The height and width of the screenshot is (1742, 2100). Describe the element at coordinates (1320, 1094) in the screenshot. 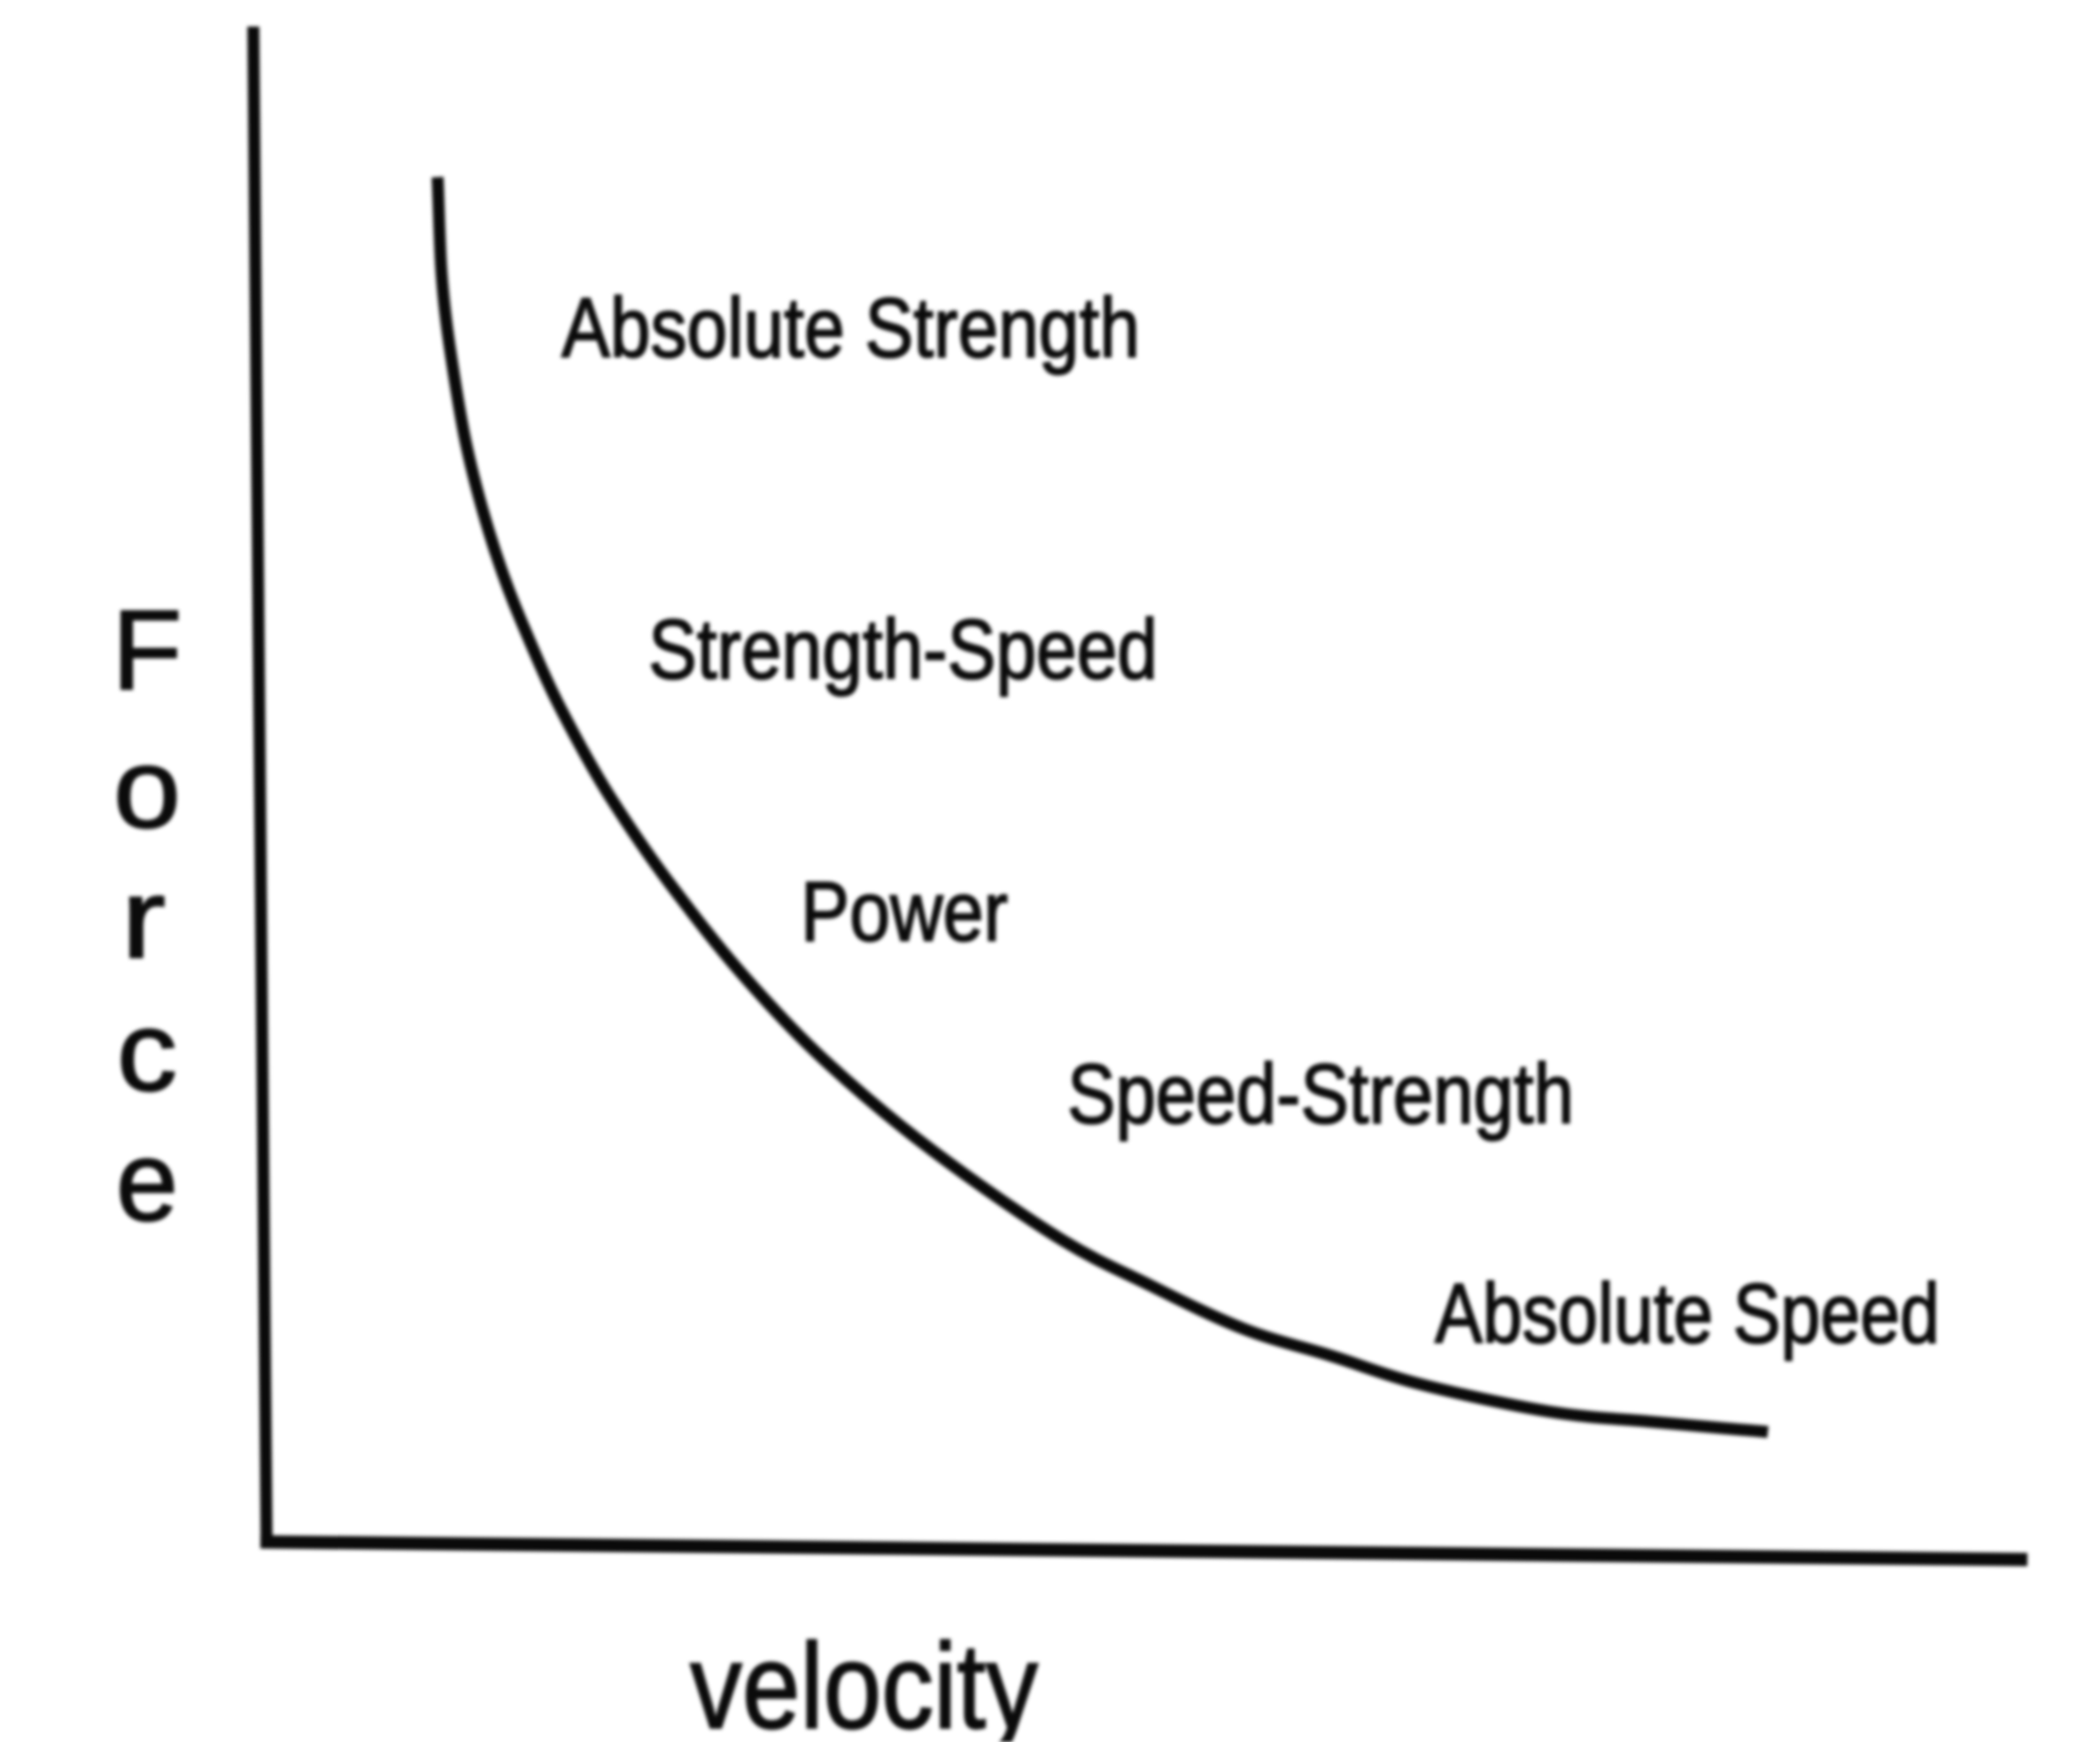

I see `svg-text: Speed-Strength` at that location.